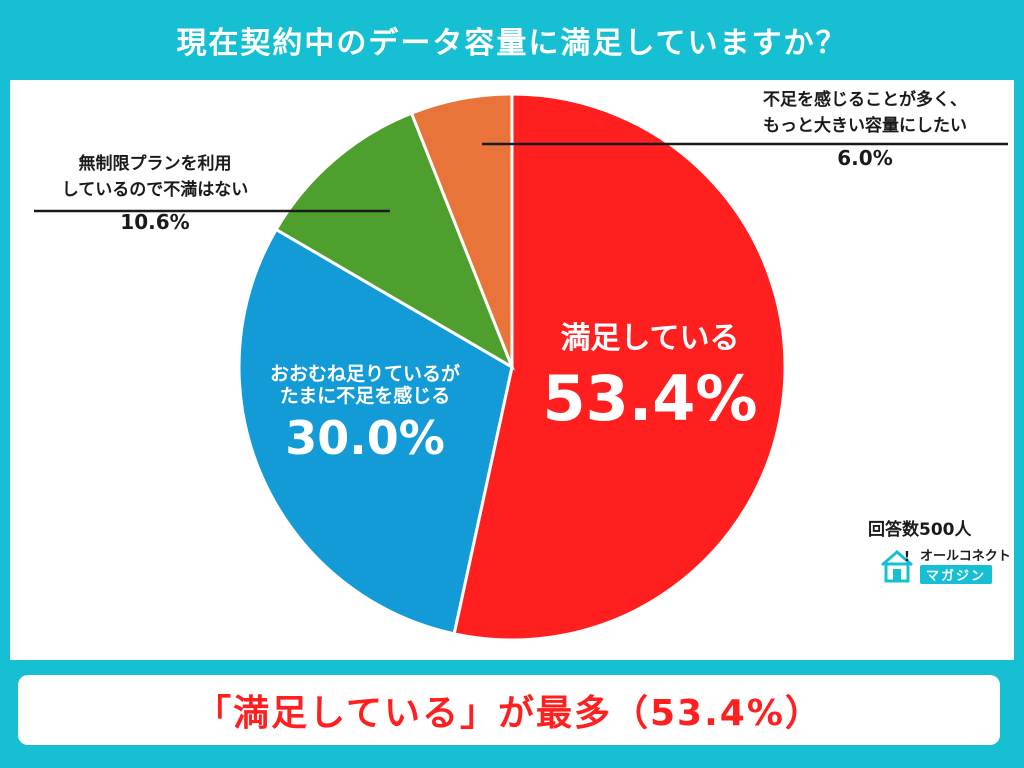 The width and height of the screenshot is (1024, 768). Describe the element at coordinates (512, 43) in the screenshot. I see `chart-title: 現在契約中のデータ容量に満足していますか？` at that location.